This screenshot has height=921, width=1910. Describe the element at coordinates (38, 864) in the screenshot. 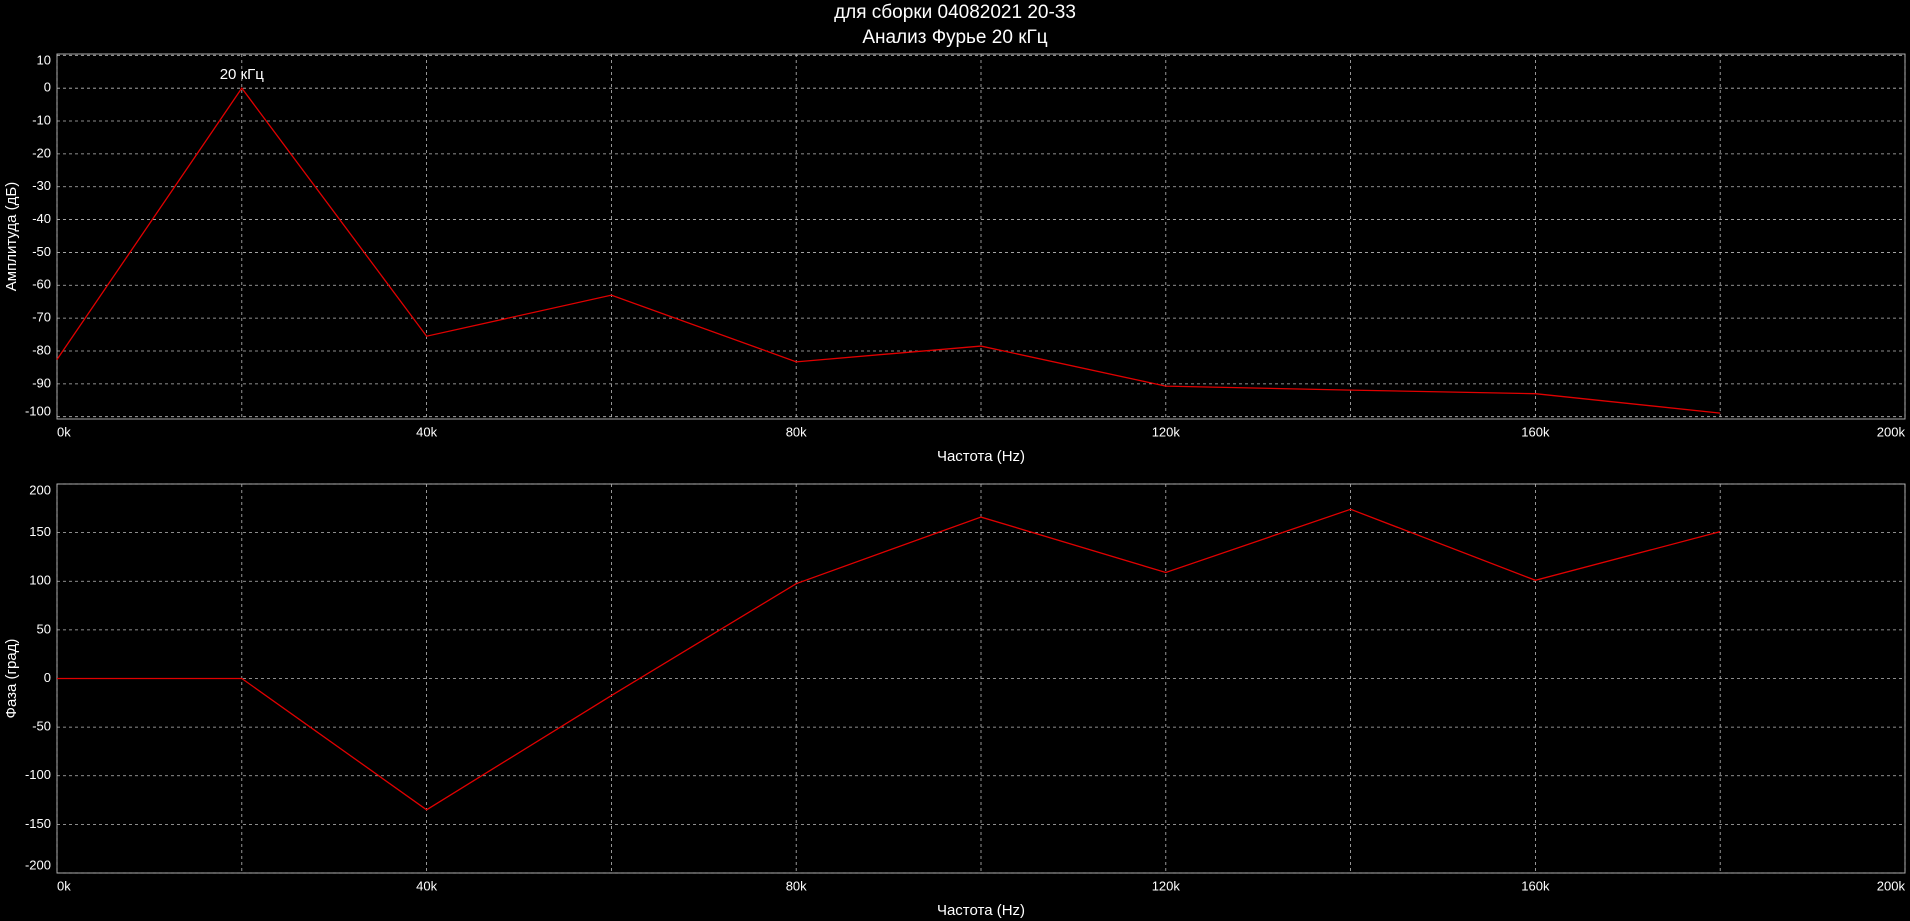

I see `y-tick-label: -200` at that location.